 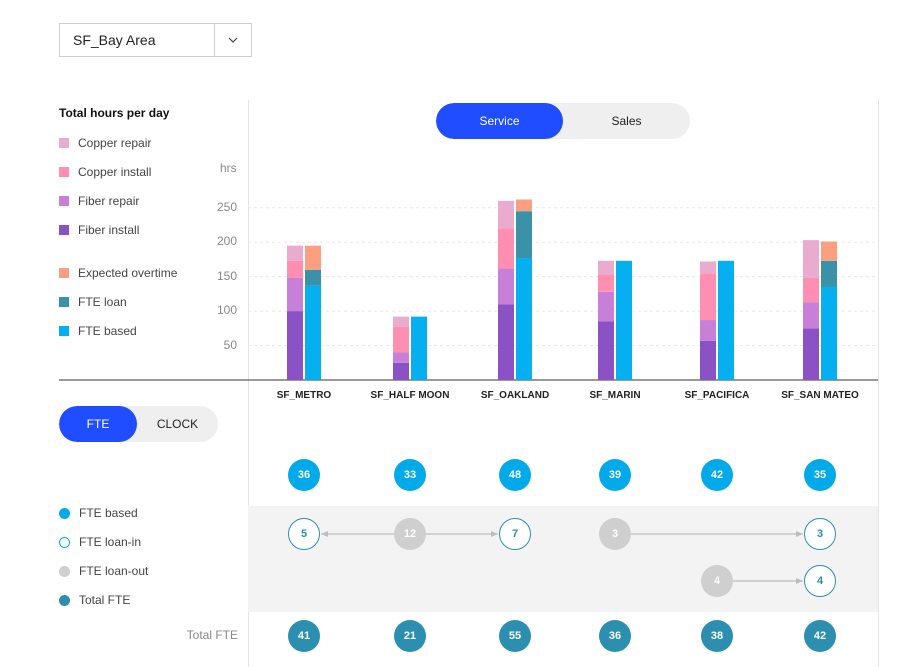 I want to click on fte-based-circle: 39, so click(x=615, y=475).